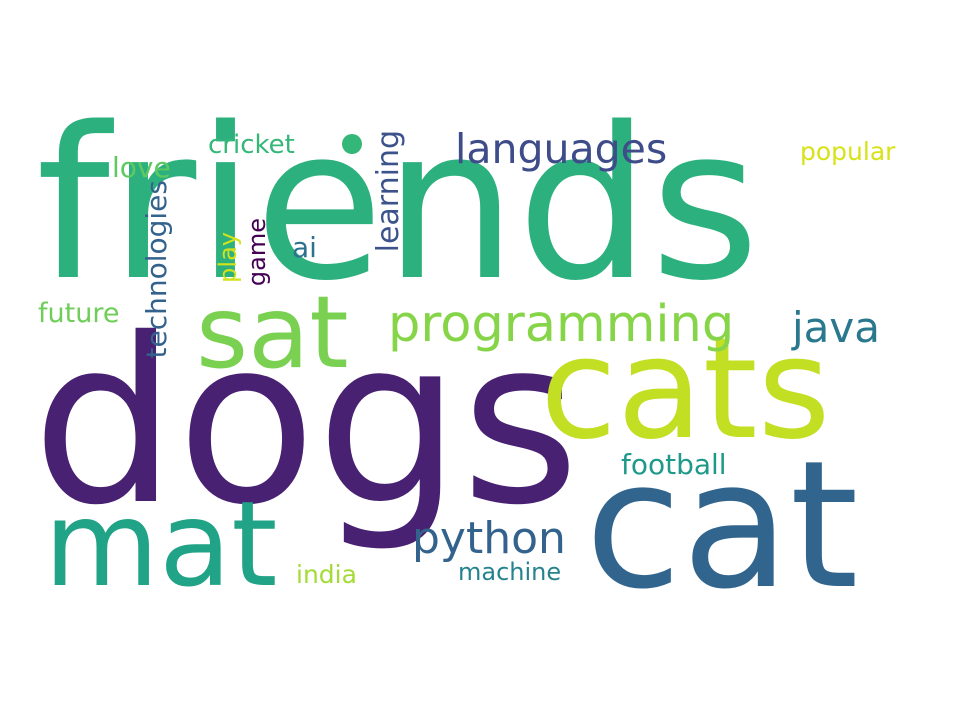 The height and width of the screenshot is (720, 960). I want to click on word-cat: cat, so click(722, 525).